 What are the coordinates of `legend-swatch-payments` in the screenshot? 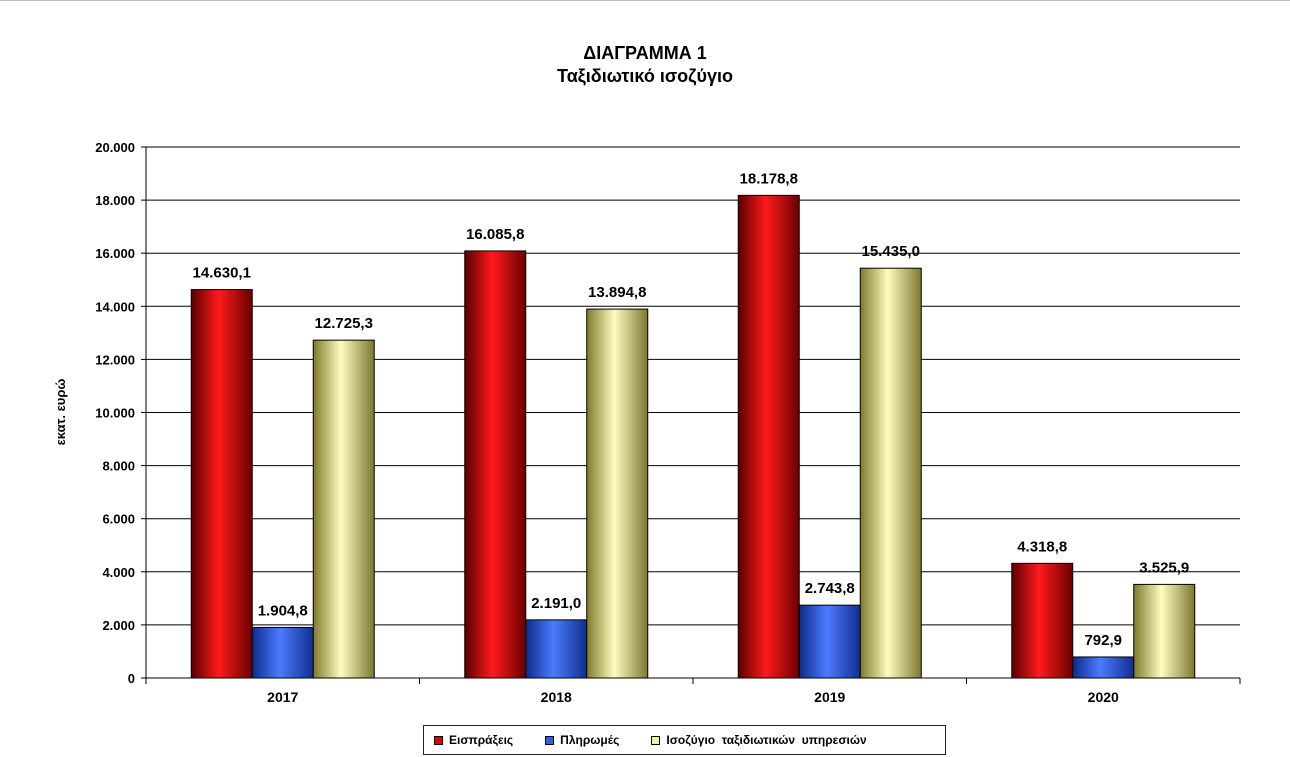 It's located at (550, 740).